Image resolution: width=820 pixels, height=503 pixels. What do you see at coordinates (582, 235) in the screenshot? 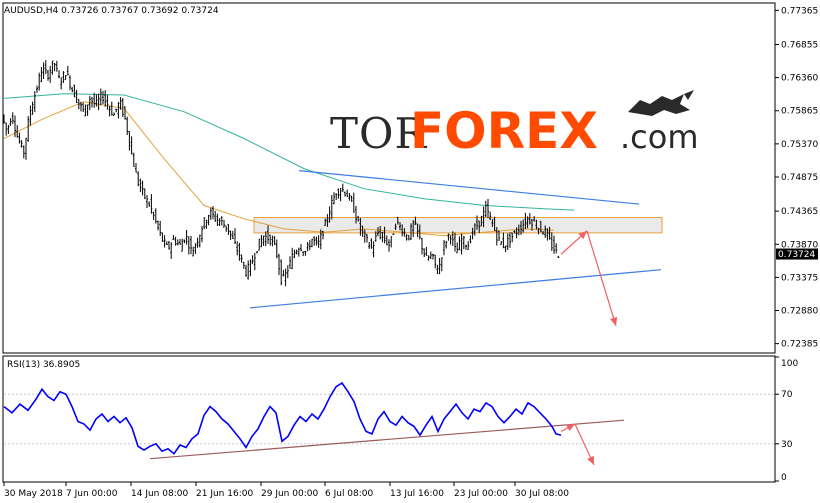
I see `forecast-arrow-1-head` at bounding box center [582, 235].